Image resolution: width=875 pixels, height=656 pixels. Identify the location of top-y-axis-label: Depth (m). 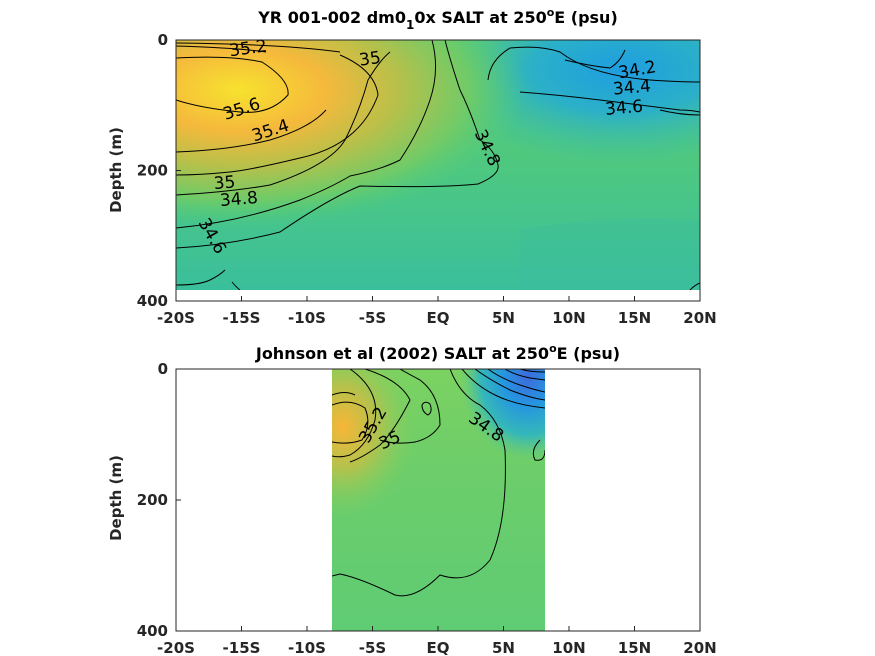
(116, 170).